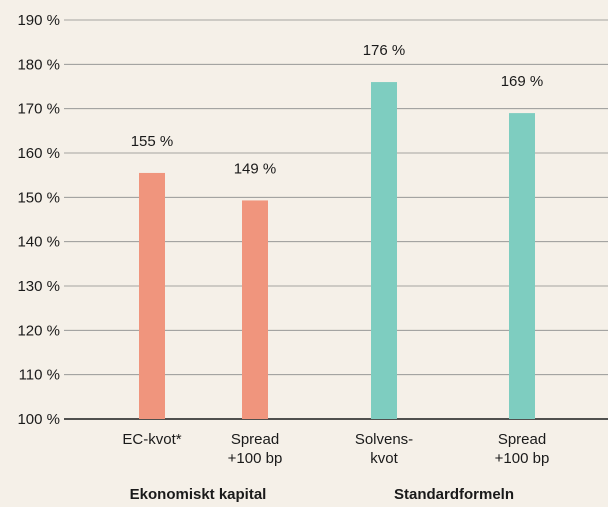 The width and height of the screenshot is (608, 507). I want to click on data-label: 155 %, so click(152, 141).